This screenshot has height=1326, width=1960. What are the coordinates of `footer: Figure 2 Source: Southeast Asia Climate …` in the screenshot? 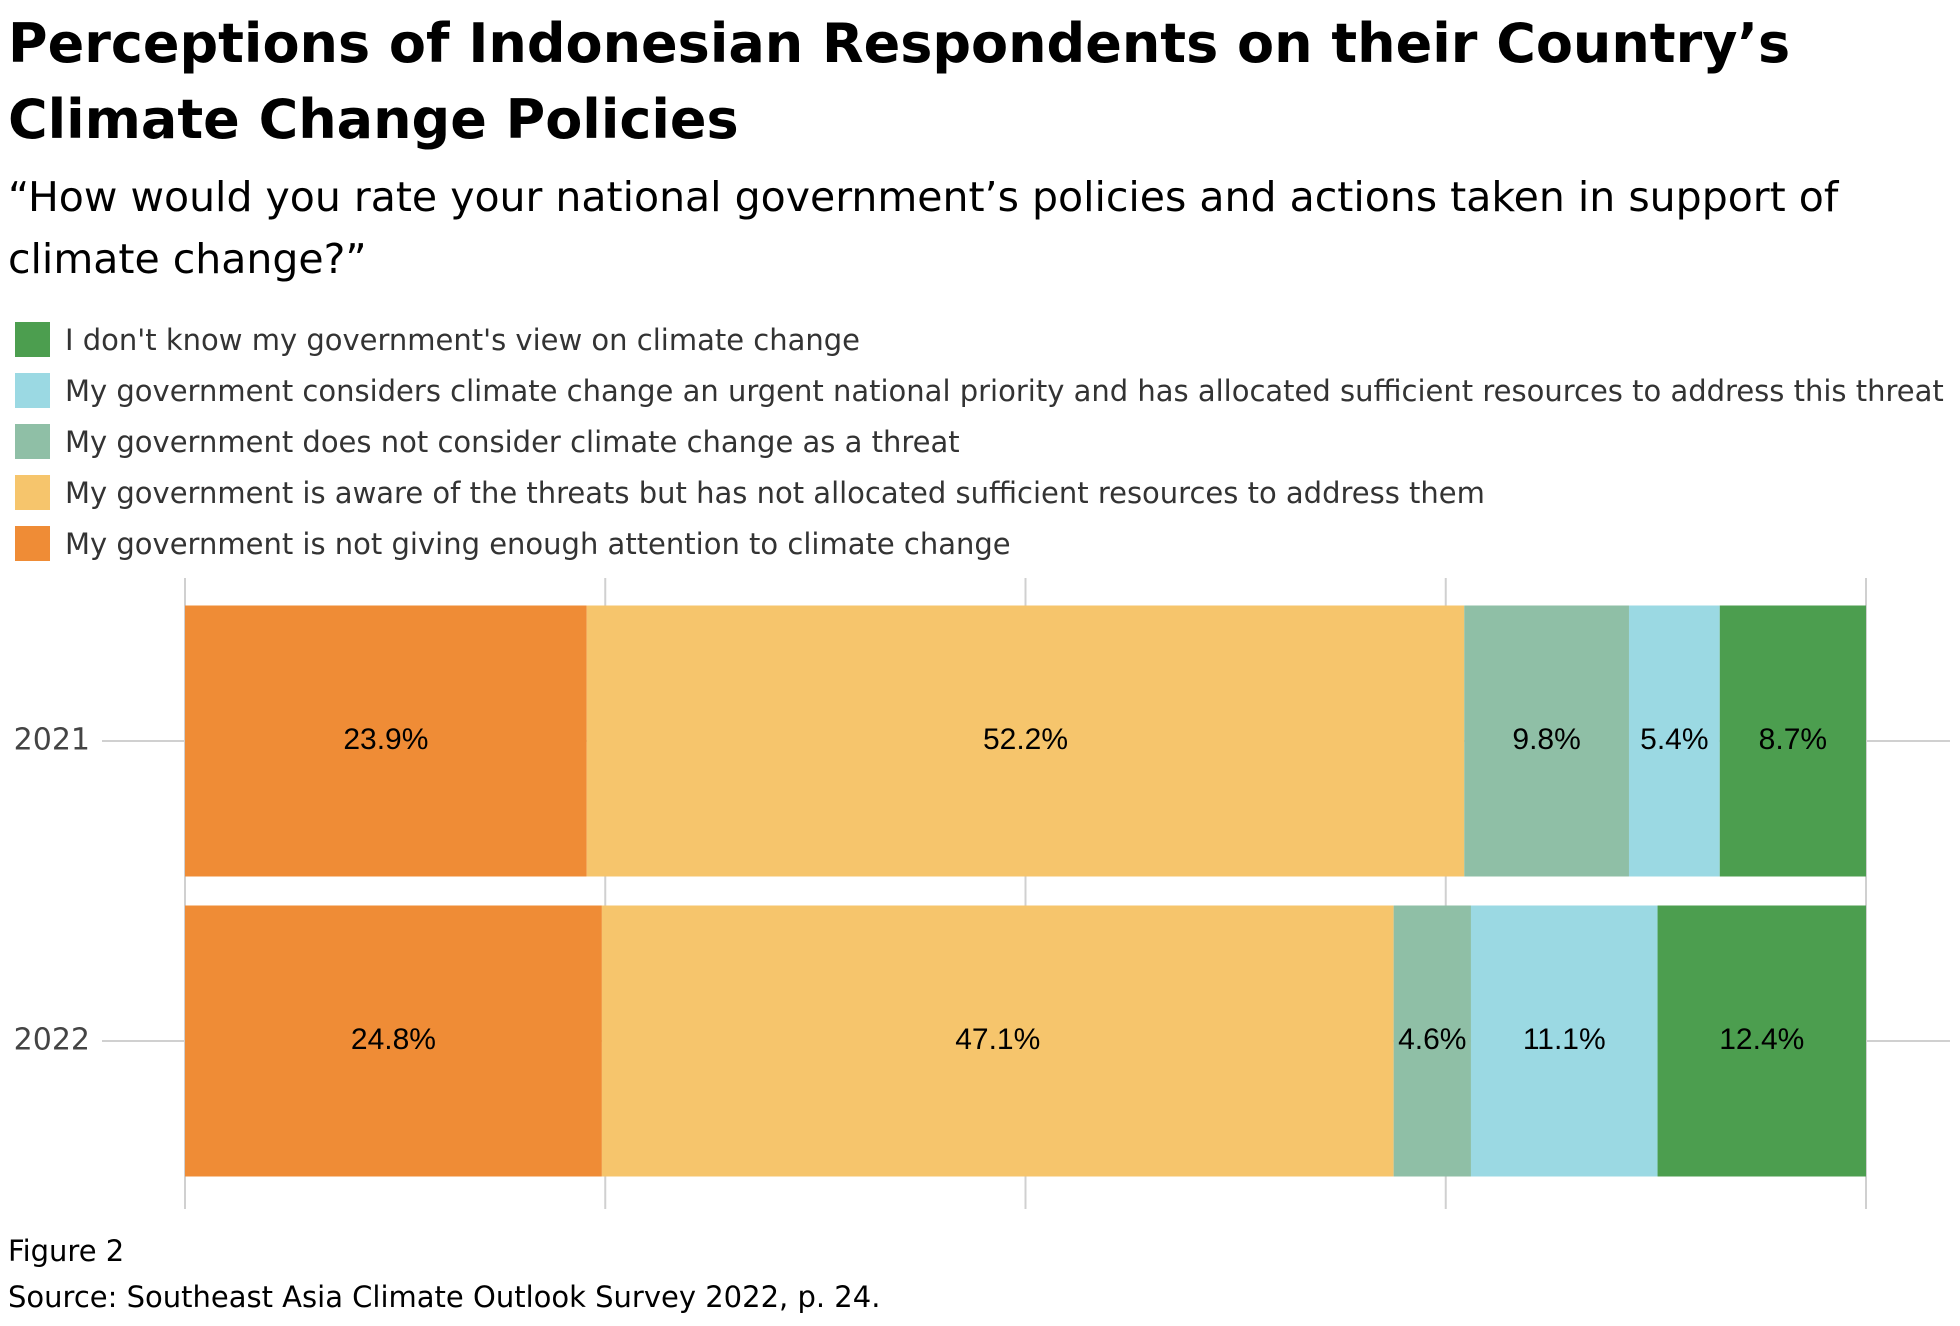 It's located at (444, 1274).